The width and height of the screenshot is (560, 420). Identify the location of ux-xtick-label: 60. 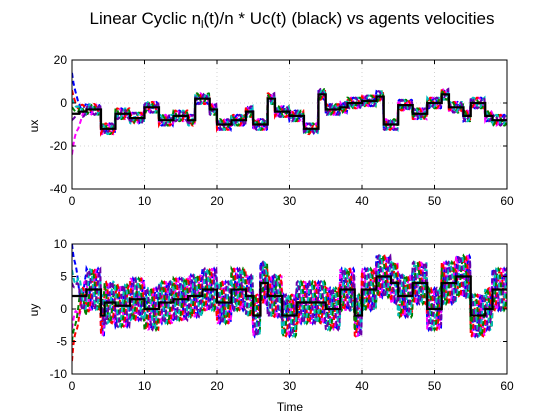
(507, 201).